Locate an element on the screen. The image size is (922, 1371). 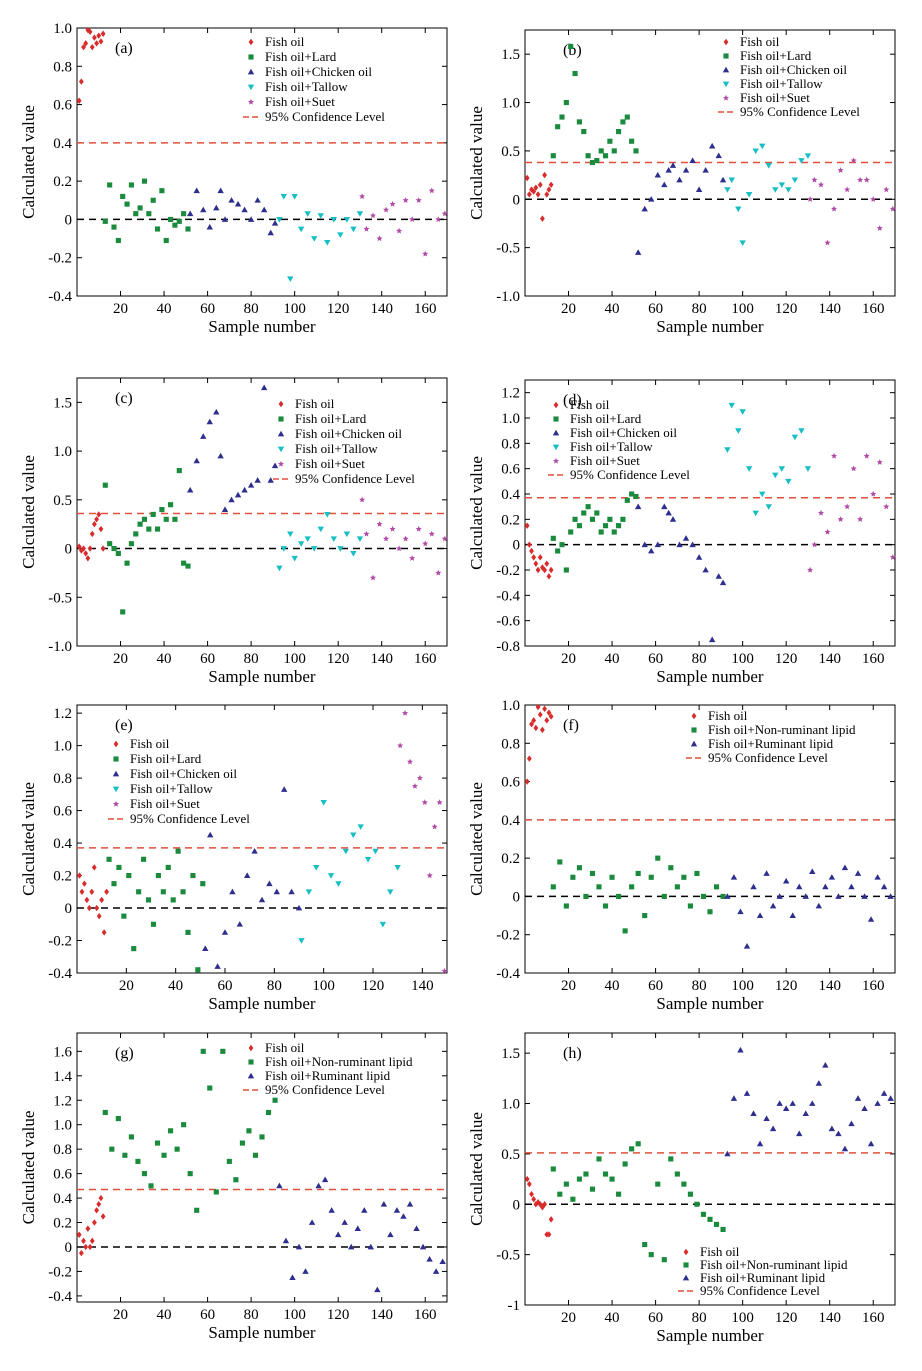
legend-label: Fish oil+Suet is located at coordinates (775, 97).